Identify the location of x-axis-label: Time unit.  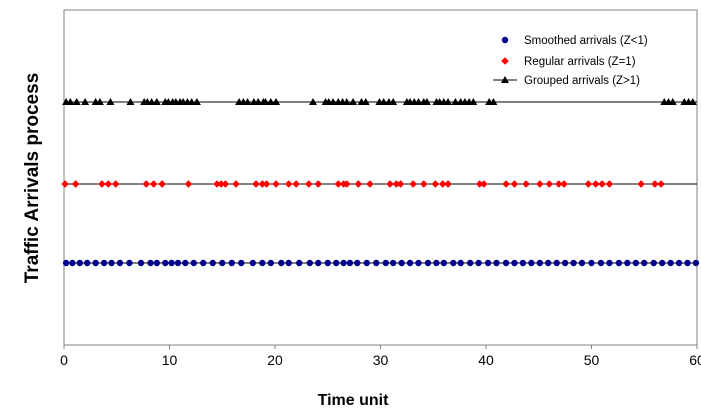
(353, 400).